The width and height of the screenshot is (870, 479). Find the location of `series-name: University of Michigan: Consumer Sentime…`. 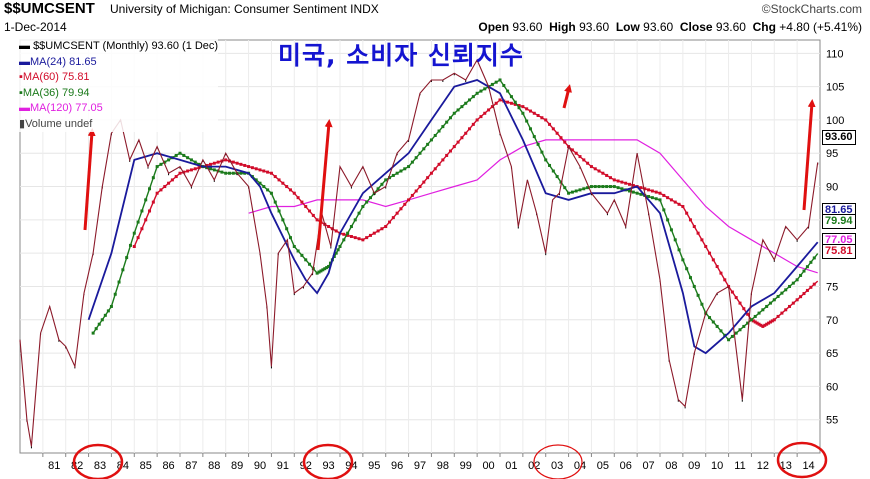

series-name: University of Michigan: Consumer Sentime… is located at coordinates (244, 9).